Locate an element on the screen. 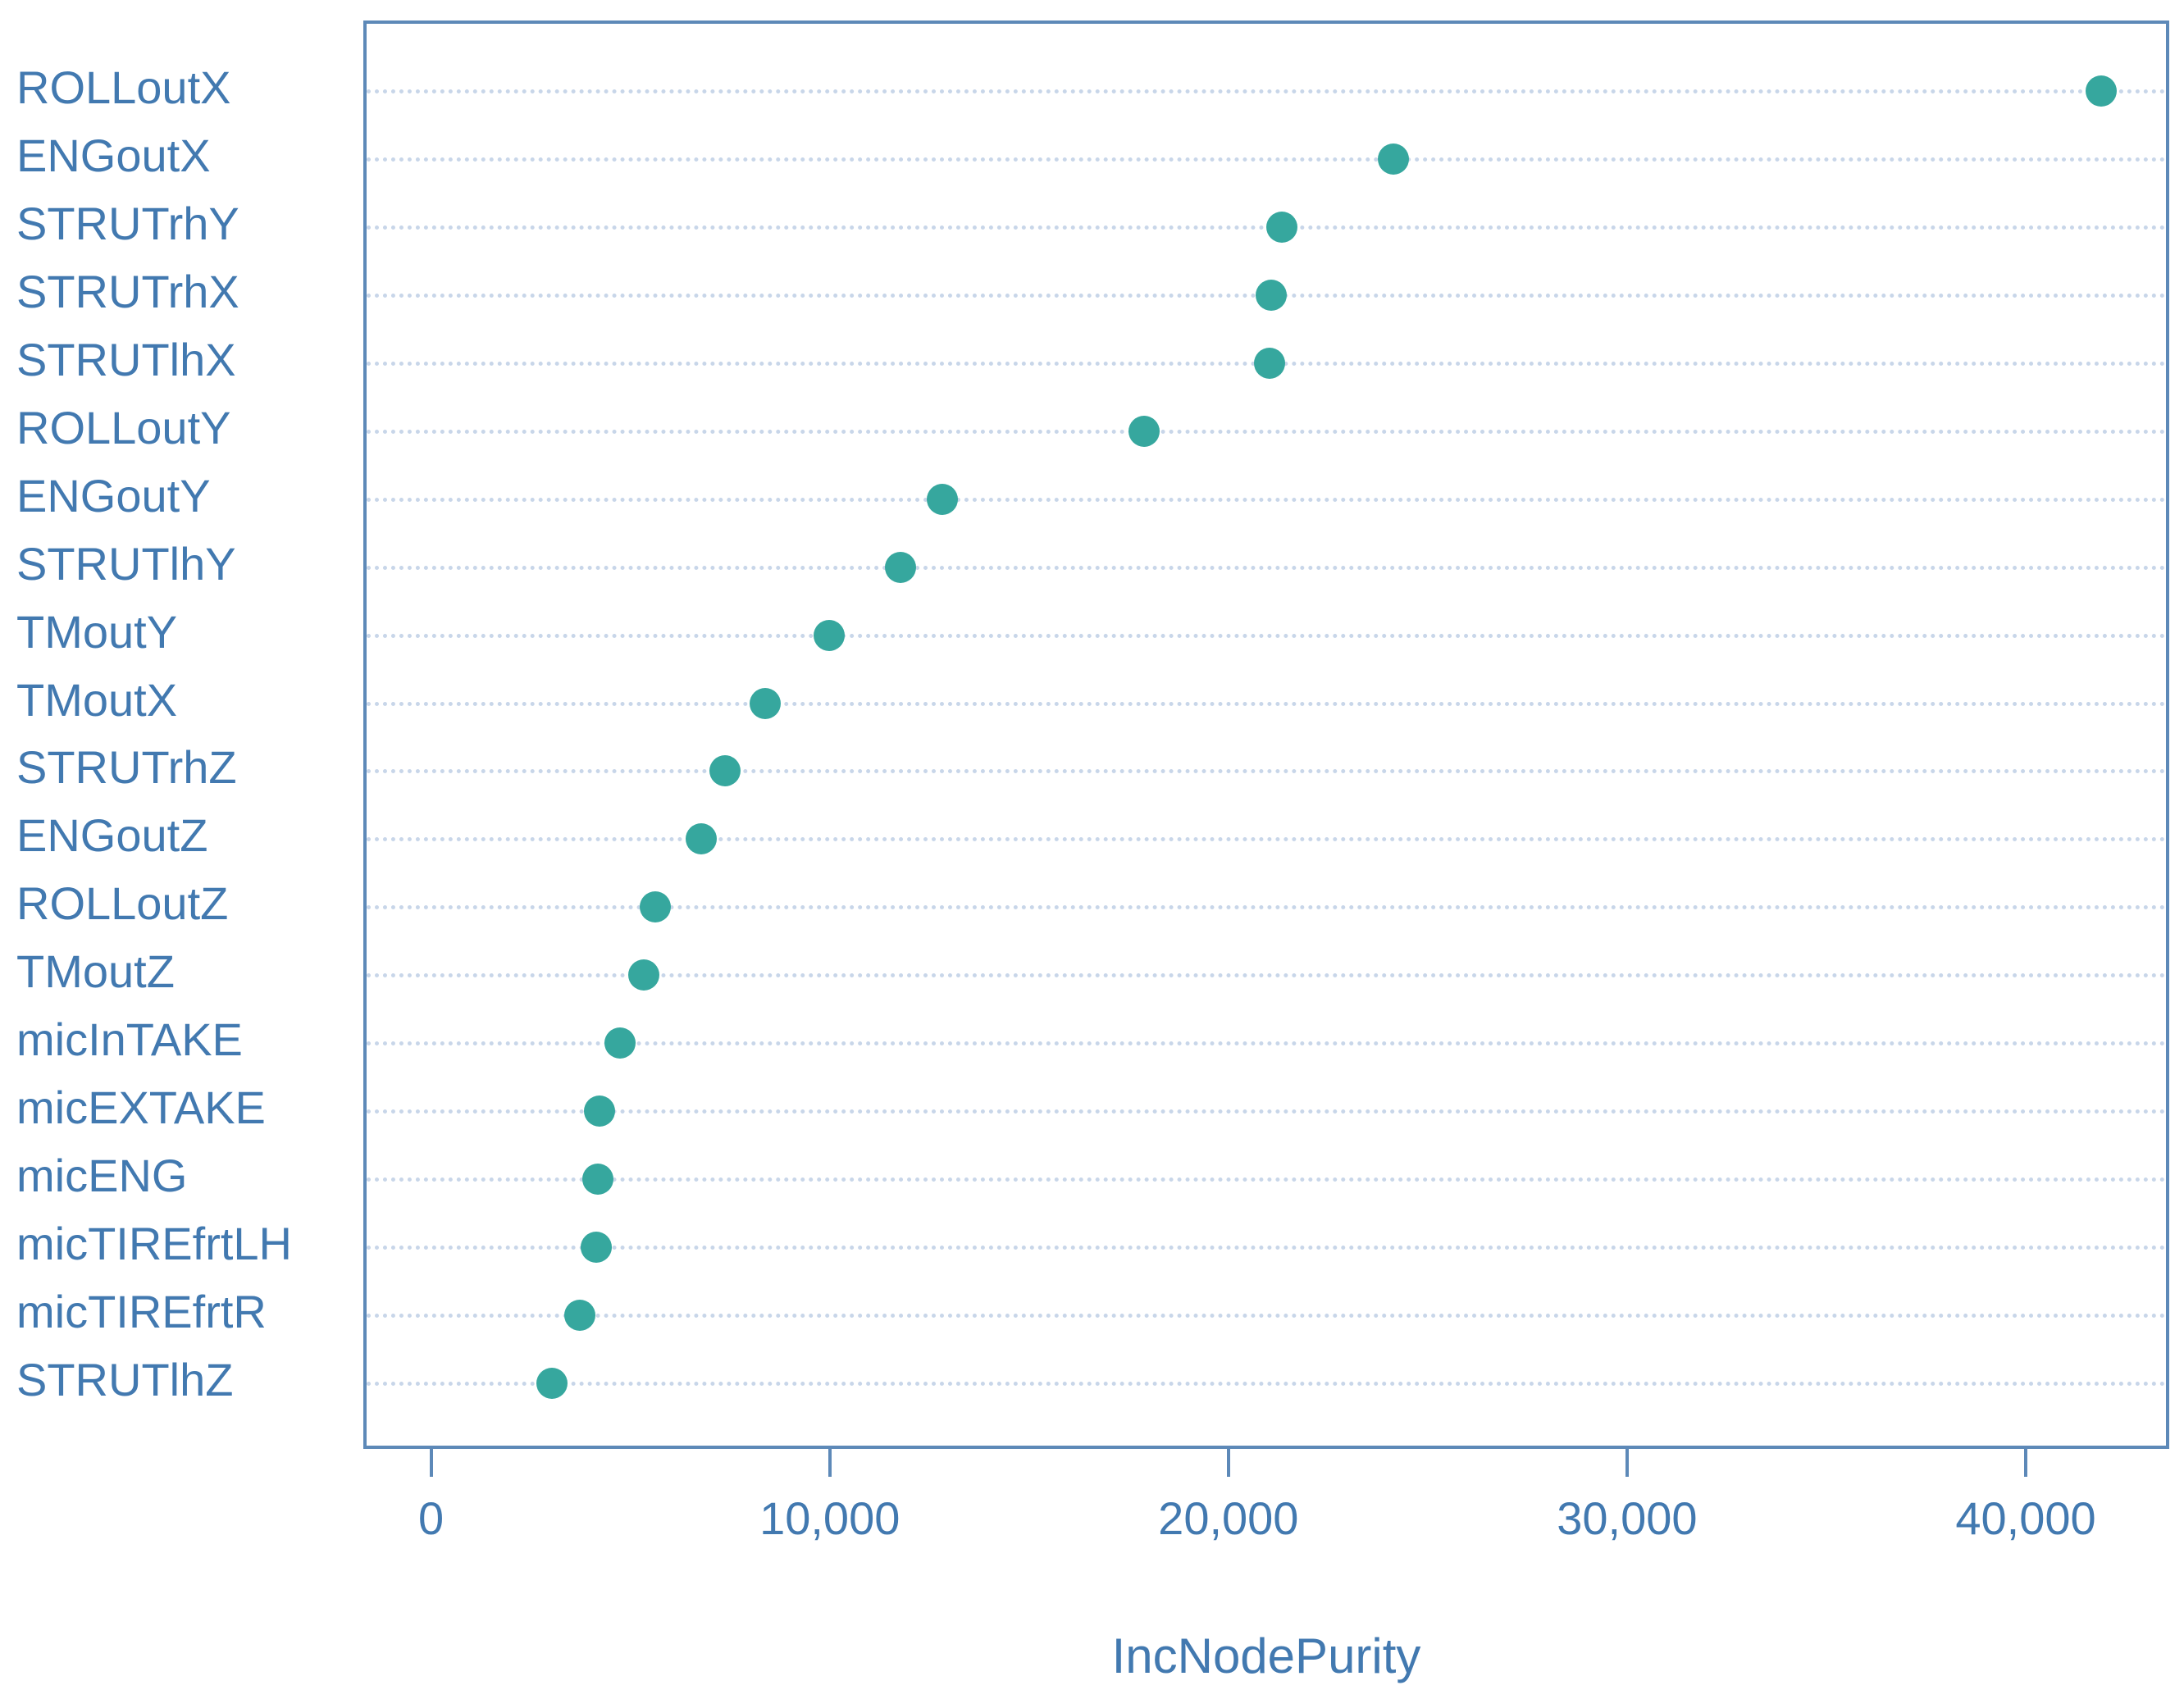  y-axis-label: TMoutY is located at coordinates (97, 631).